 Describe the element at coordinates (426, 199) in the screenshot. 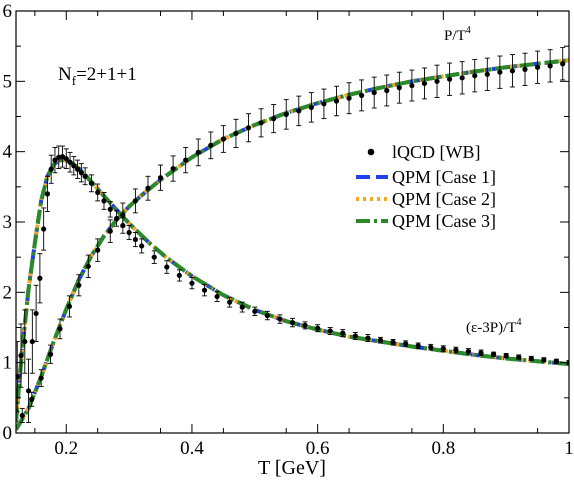

I see `legend-entry-case2: QPM [Case 2]` at that location.